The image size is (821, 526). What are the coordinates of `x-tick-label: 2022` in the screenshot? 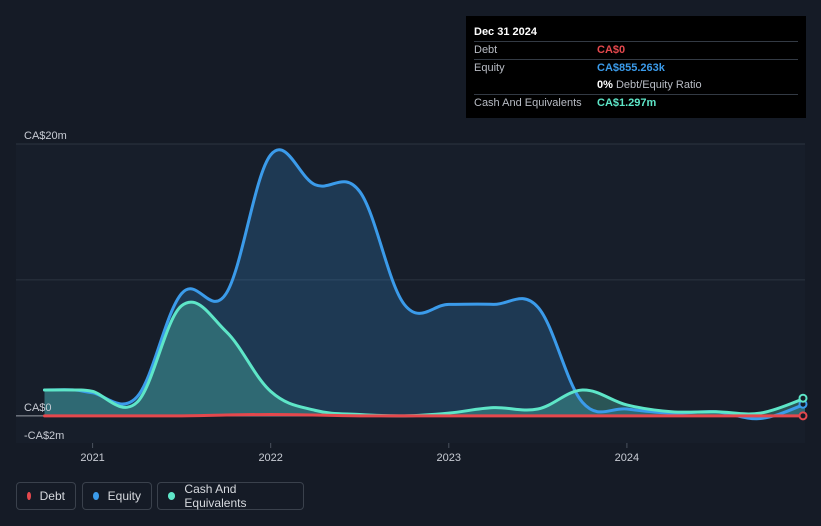 It's located at (270, 458).